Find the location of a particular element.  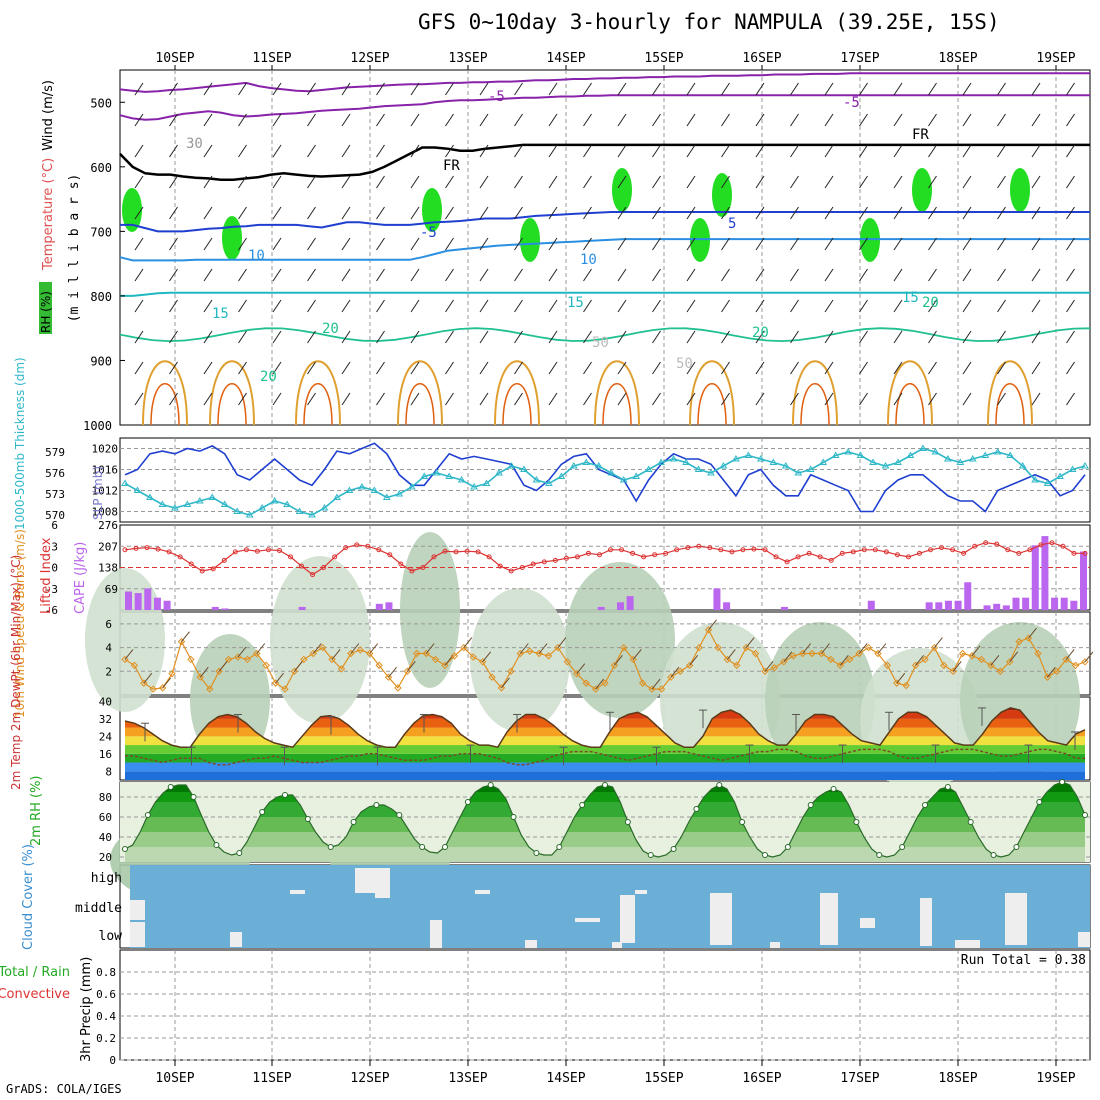

slp-tick-label: 1016 is located at coordinates (105, 470).